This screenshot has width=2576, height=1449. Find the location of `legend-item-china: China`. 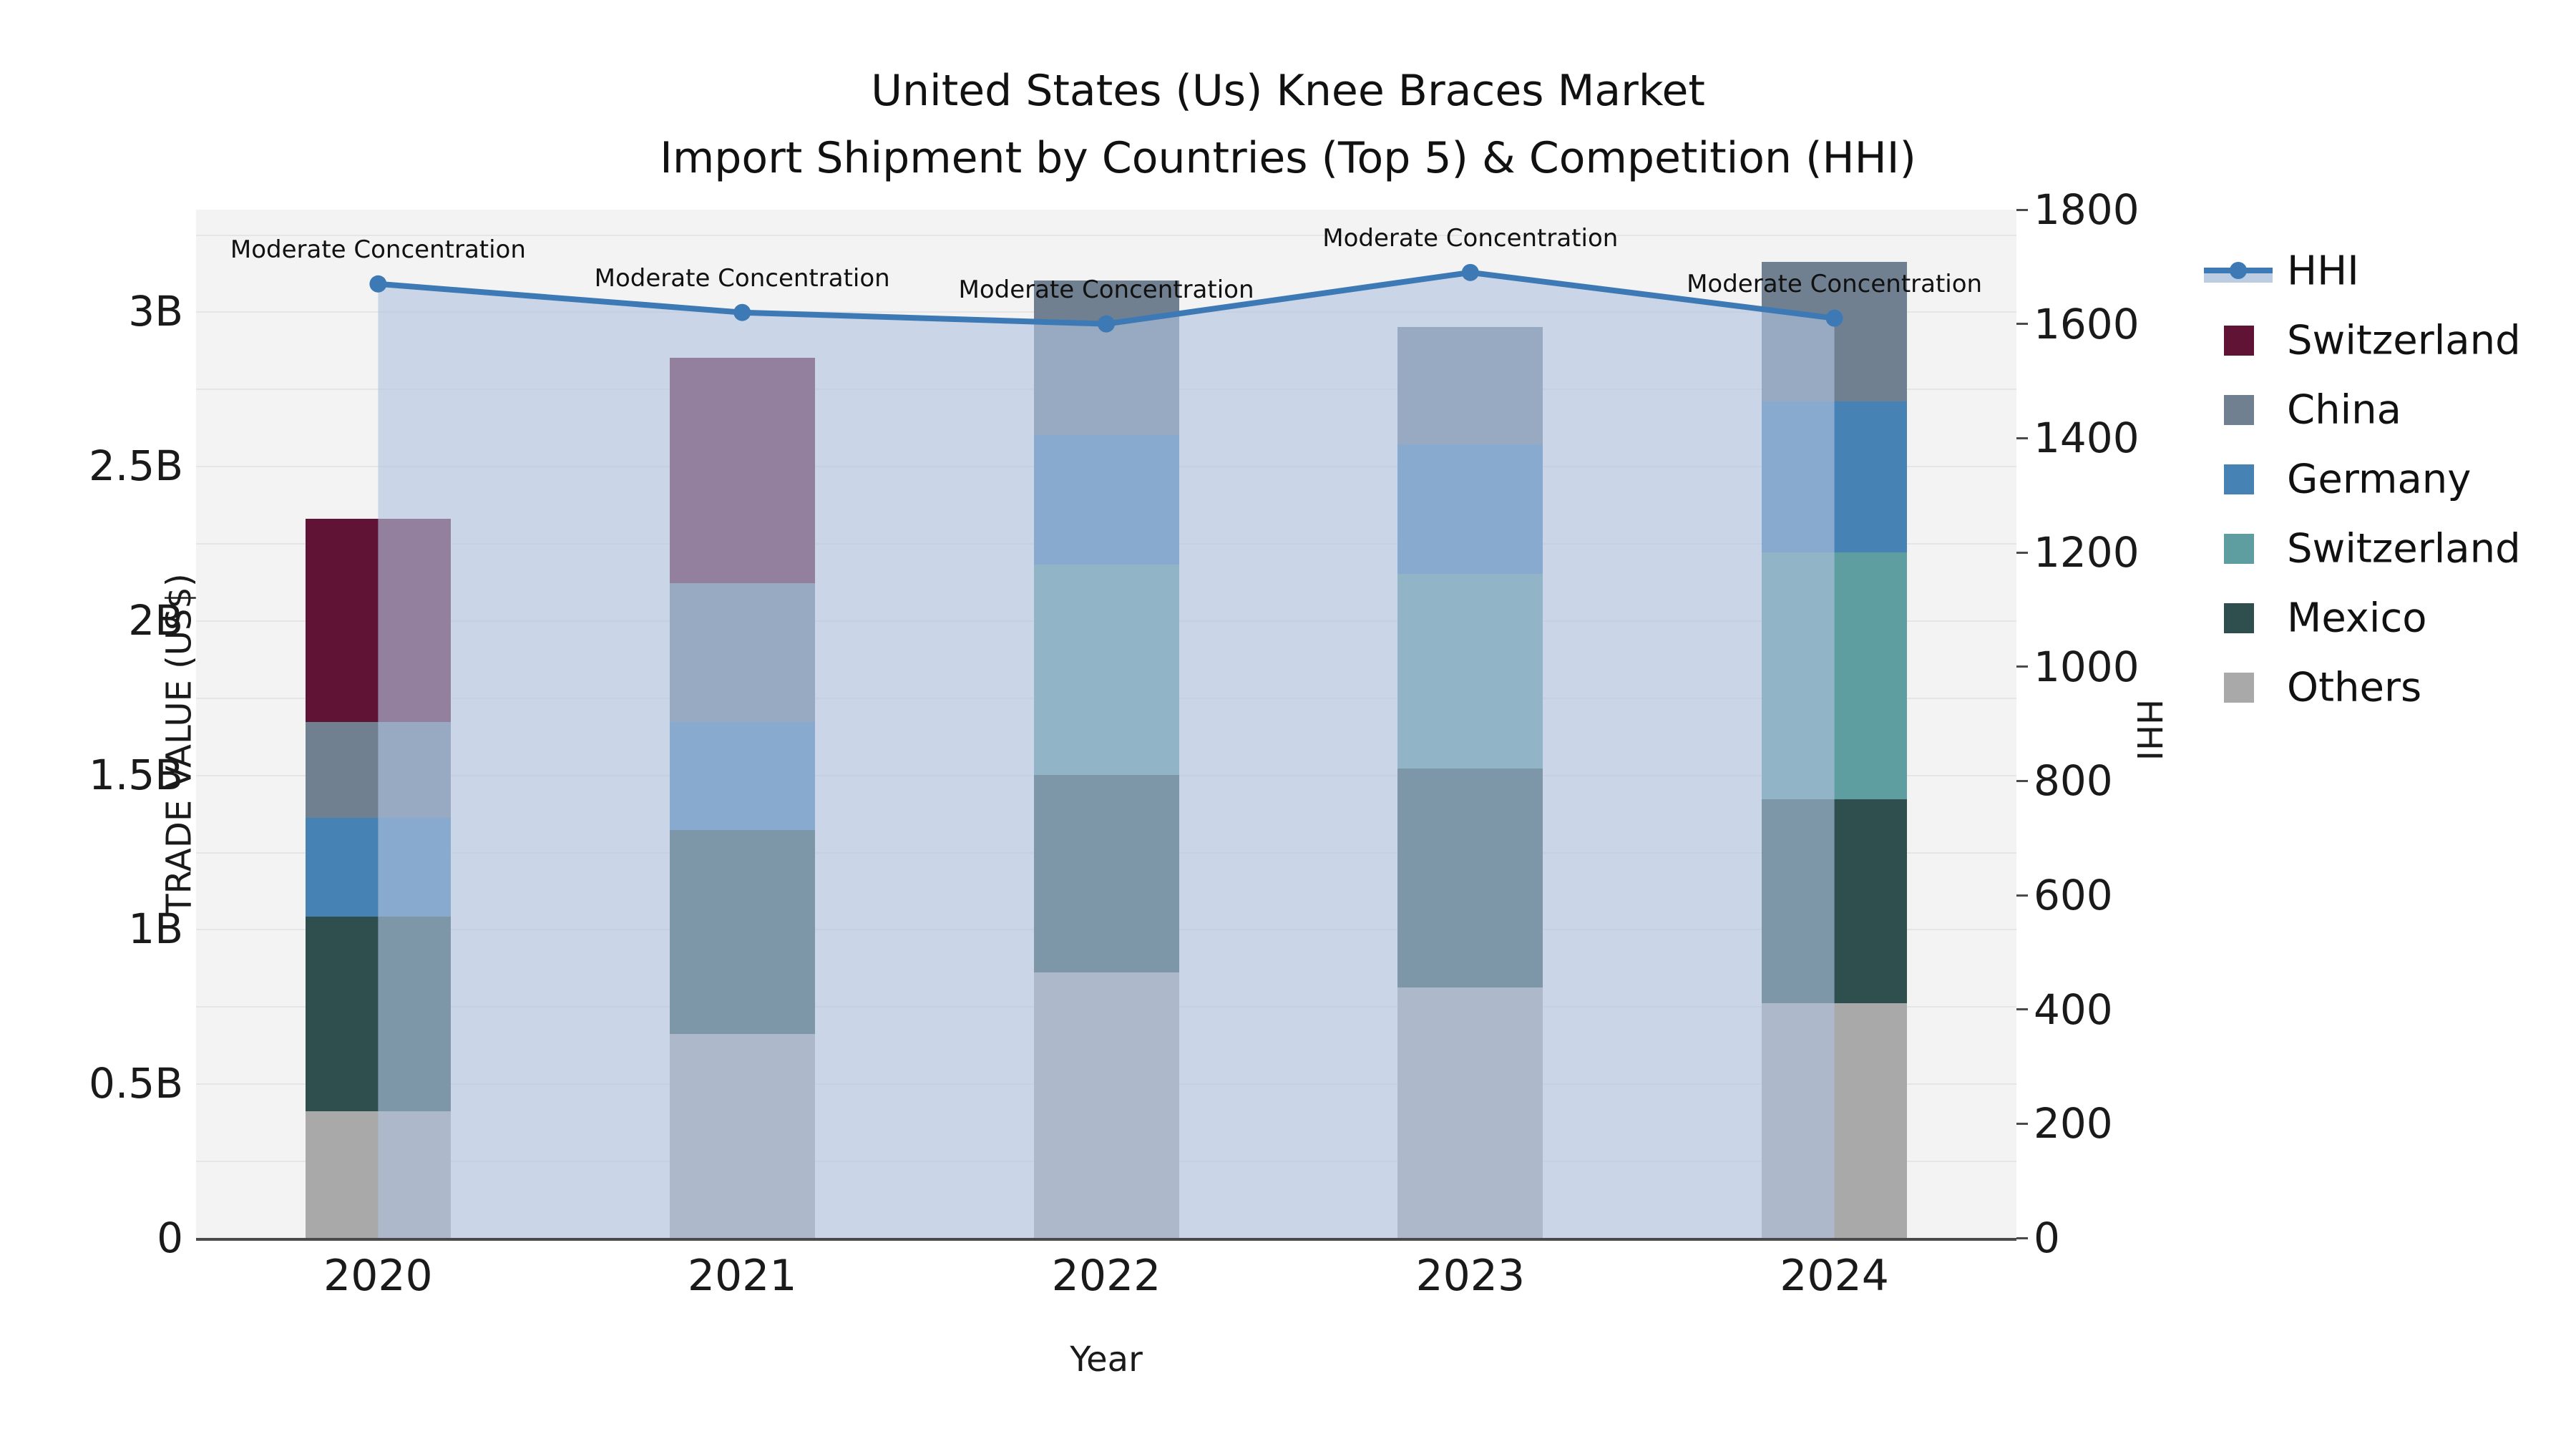

legend-item-china: China is located at coordinates (2386, 409).